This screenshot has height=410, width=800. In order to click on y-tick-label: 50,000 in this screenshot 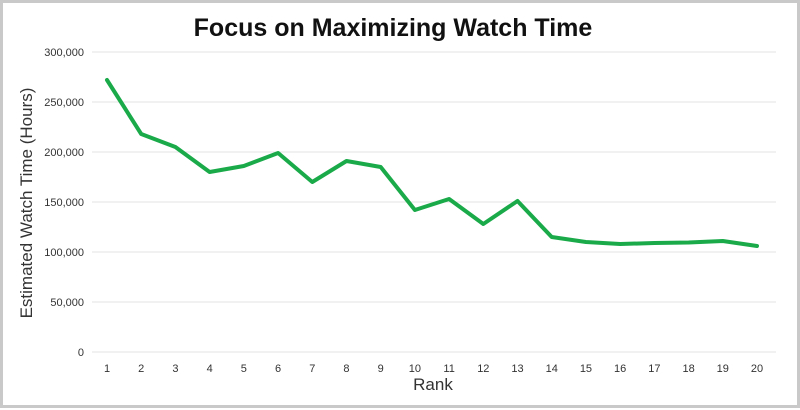, I will do `click(67, 303)`.